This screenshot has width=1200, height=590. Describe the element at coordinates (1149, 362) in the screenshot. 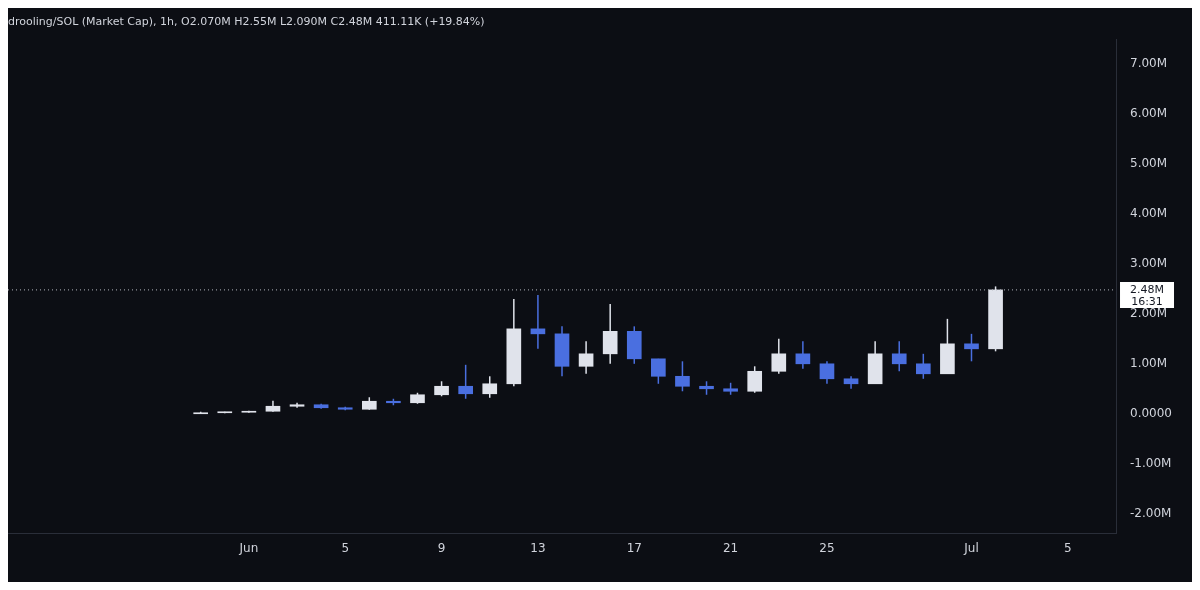

I see `y-tick-label: 1.00M` at that location.